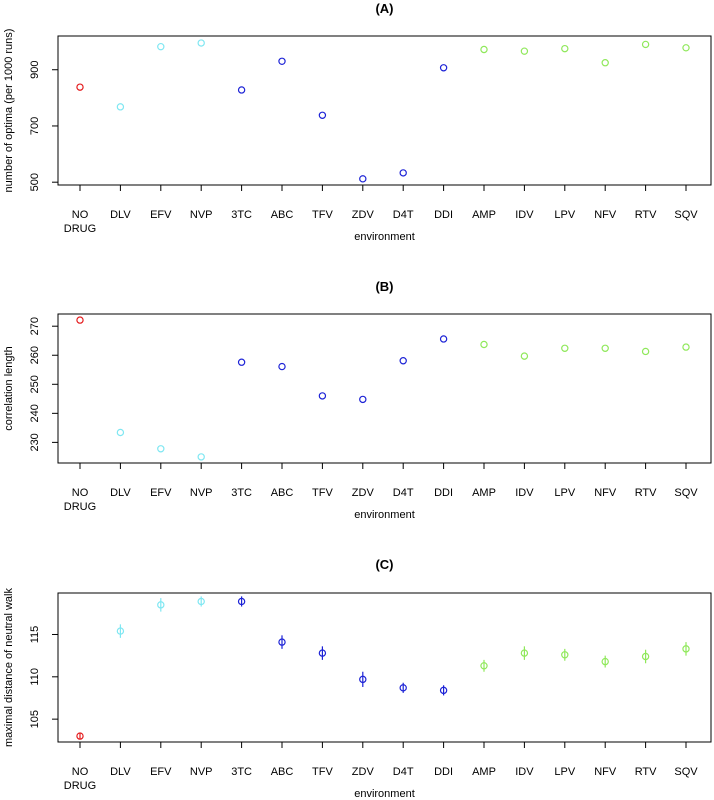 The width and height of the screenshot is (714, 800). I want to click on panel-3-xtick-label-line: AMP, so click(484, 772).